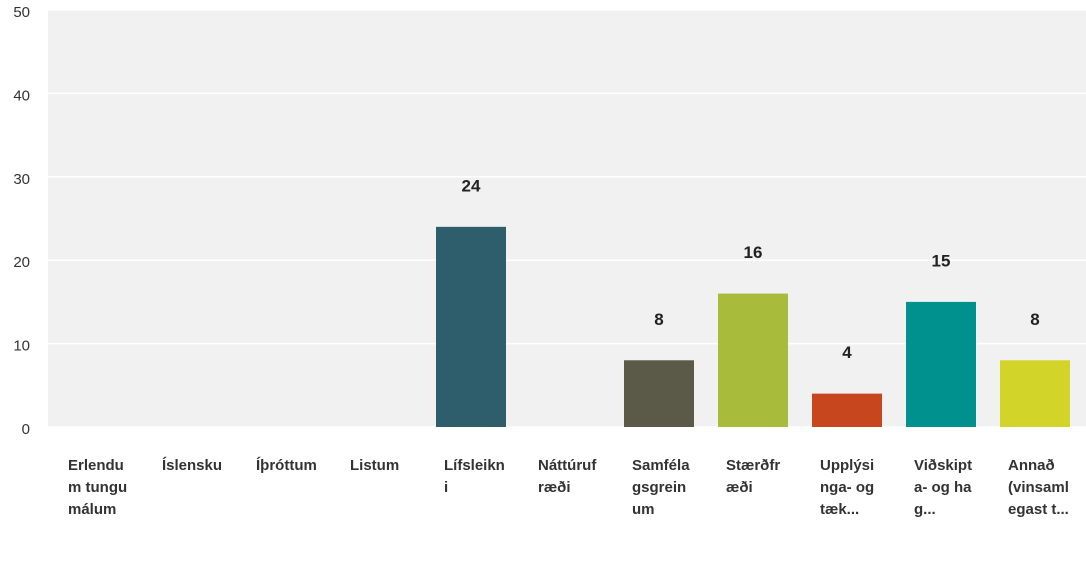 The width and height of the screenshot is (1086, 563). What do you see at coordinates (21, 346) in the screenshot?
I see `y-tick-label: 10` at bounding box center [21, 346].